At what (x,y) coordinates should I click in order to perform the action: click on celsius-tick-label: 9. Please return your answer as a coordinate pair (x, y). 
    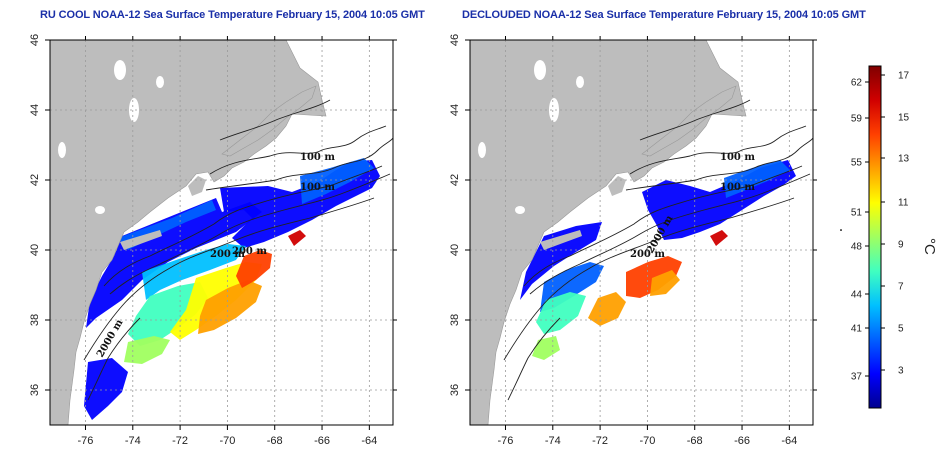
    Looking at the image, I should click on (901, 245).